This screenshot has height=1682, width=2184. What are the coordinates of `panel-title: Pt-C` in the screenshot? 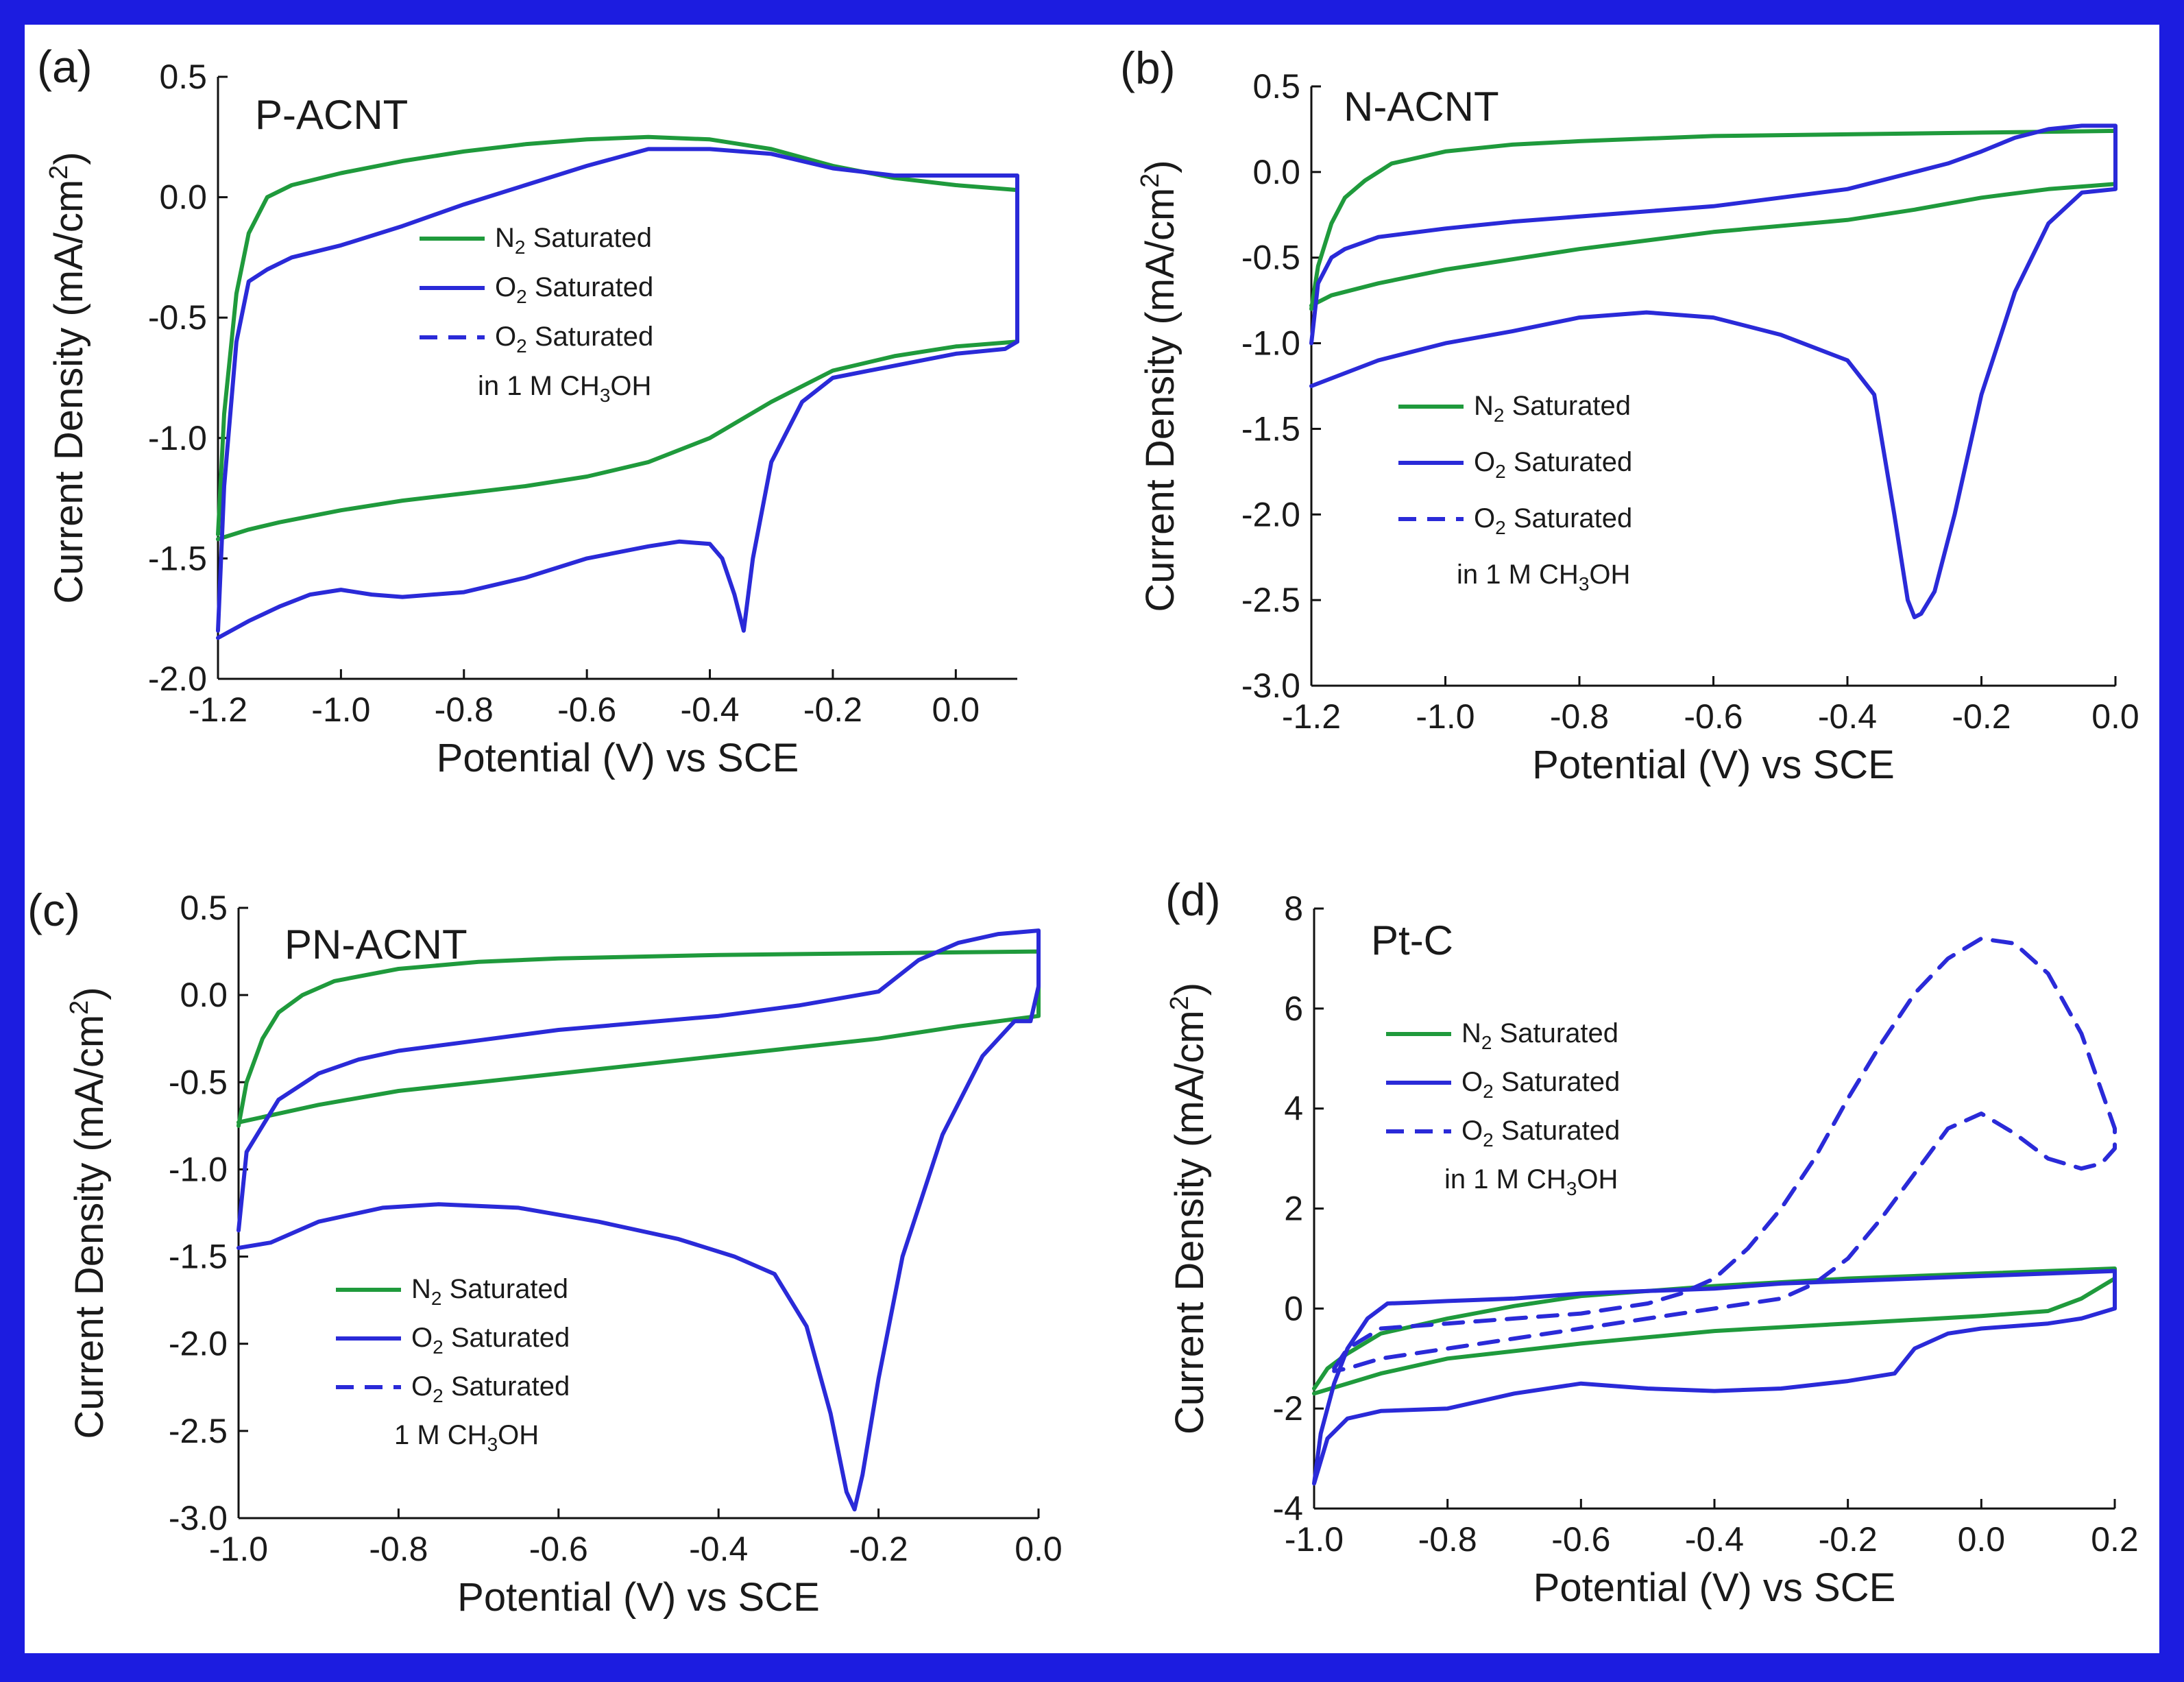 It's located at (1412, 940).